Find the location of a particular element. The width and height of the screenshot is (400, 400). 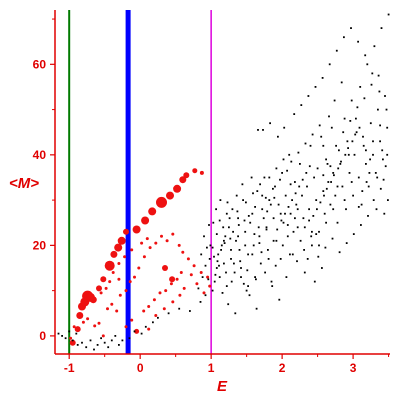

y-tick-label: 40 is located at coordinates (40, 155).